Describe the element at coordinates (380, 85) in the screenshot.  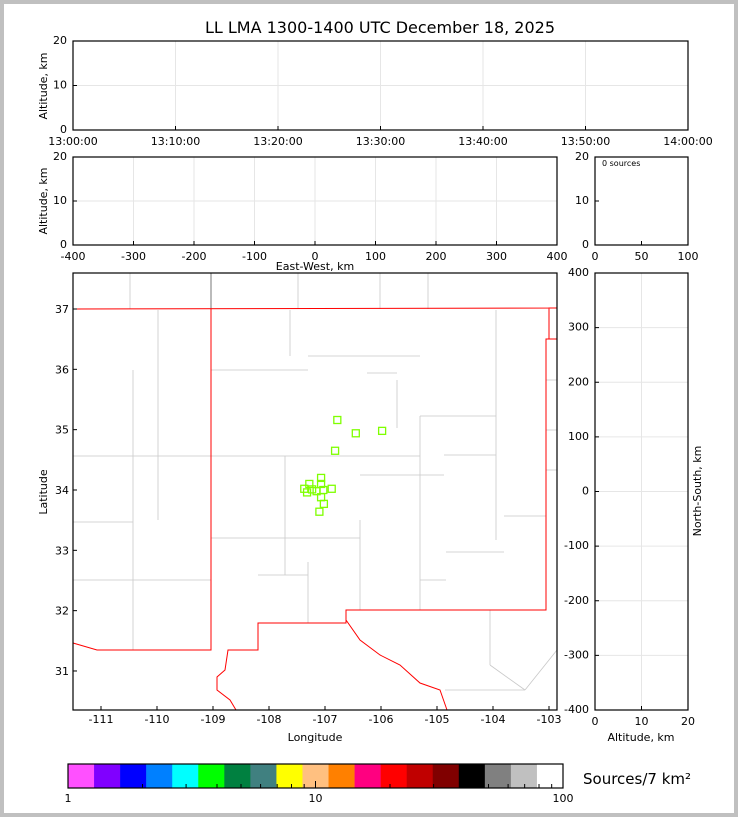
I see `time-height-frame` at that location.